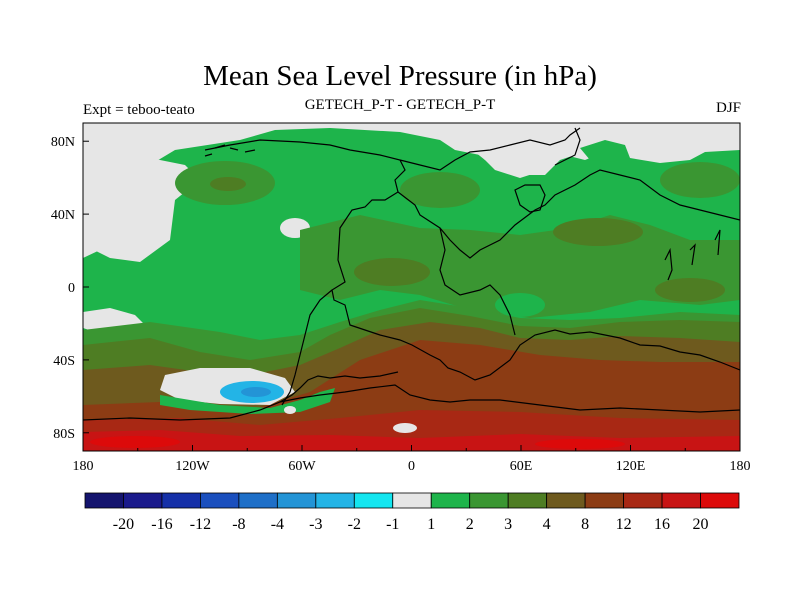 The height and width of the screenshot is (600, 800). What do you see at coordinates (521, 466) in the screenshot?
I see `lon-tick-label: 60E` at bounding box center [521, 466].